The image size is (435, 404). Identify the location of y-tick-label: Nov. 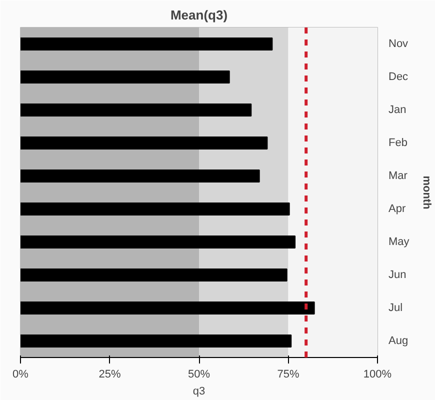
(398, 44).